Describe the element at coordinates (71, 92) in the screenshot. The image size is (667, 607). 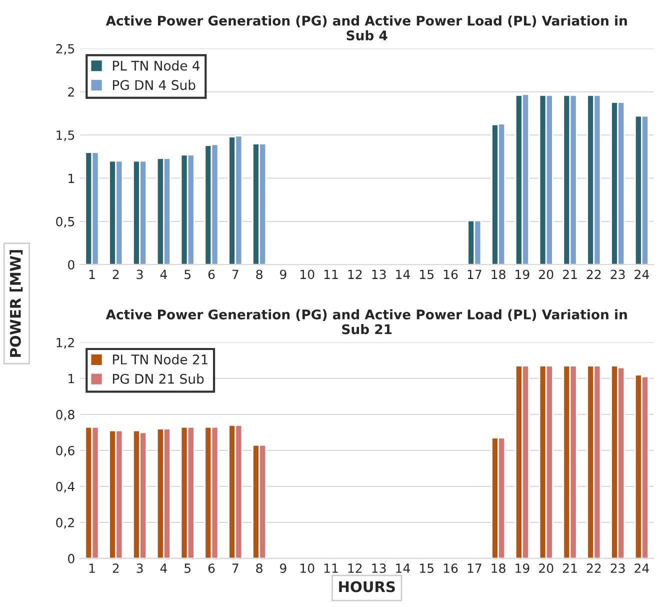
I see `y-tick-label: 2` at that location.